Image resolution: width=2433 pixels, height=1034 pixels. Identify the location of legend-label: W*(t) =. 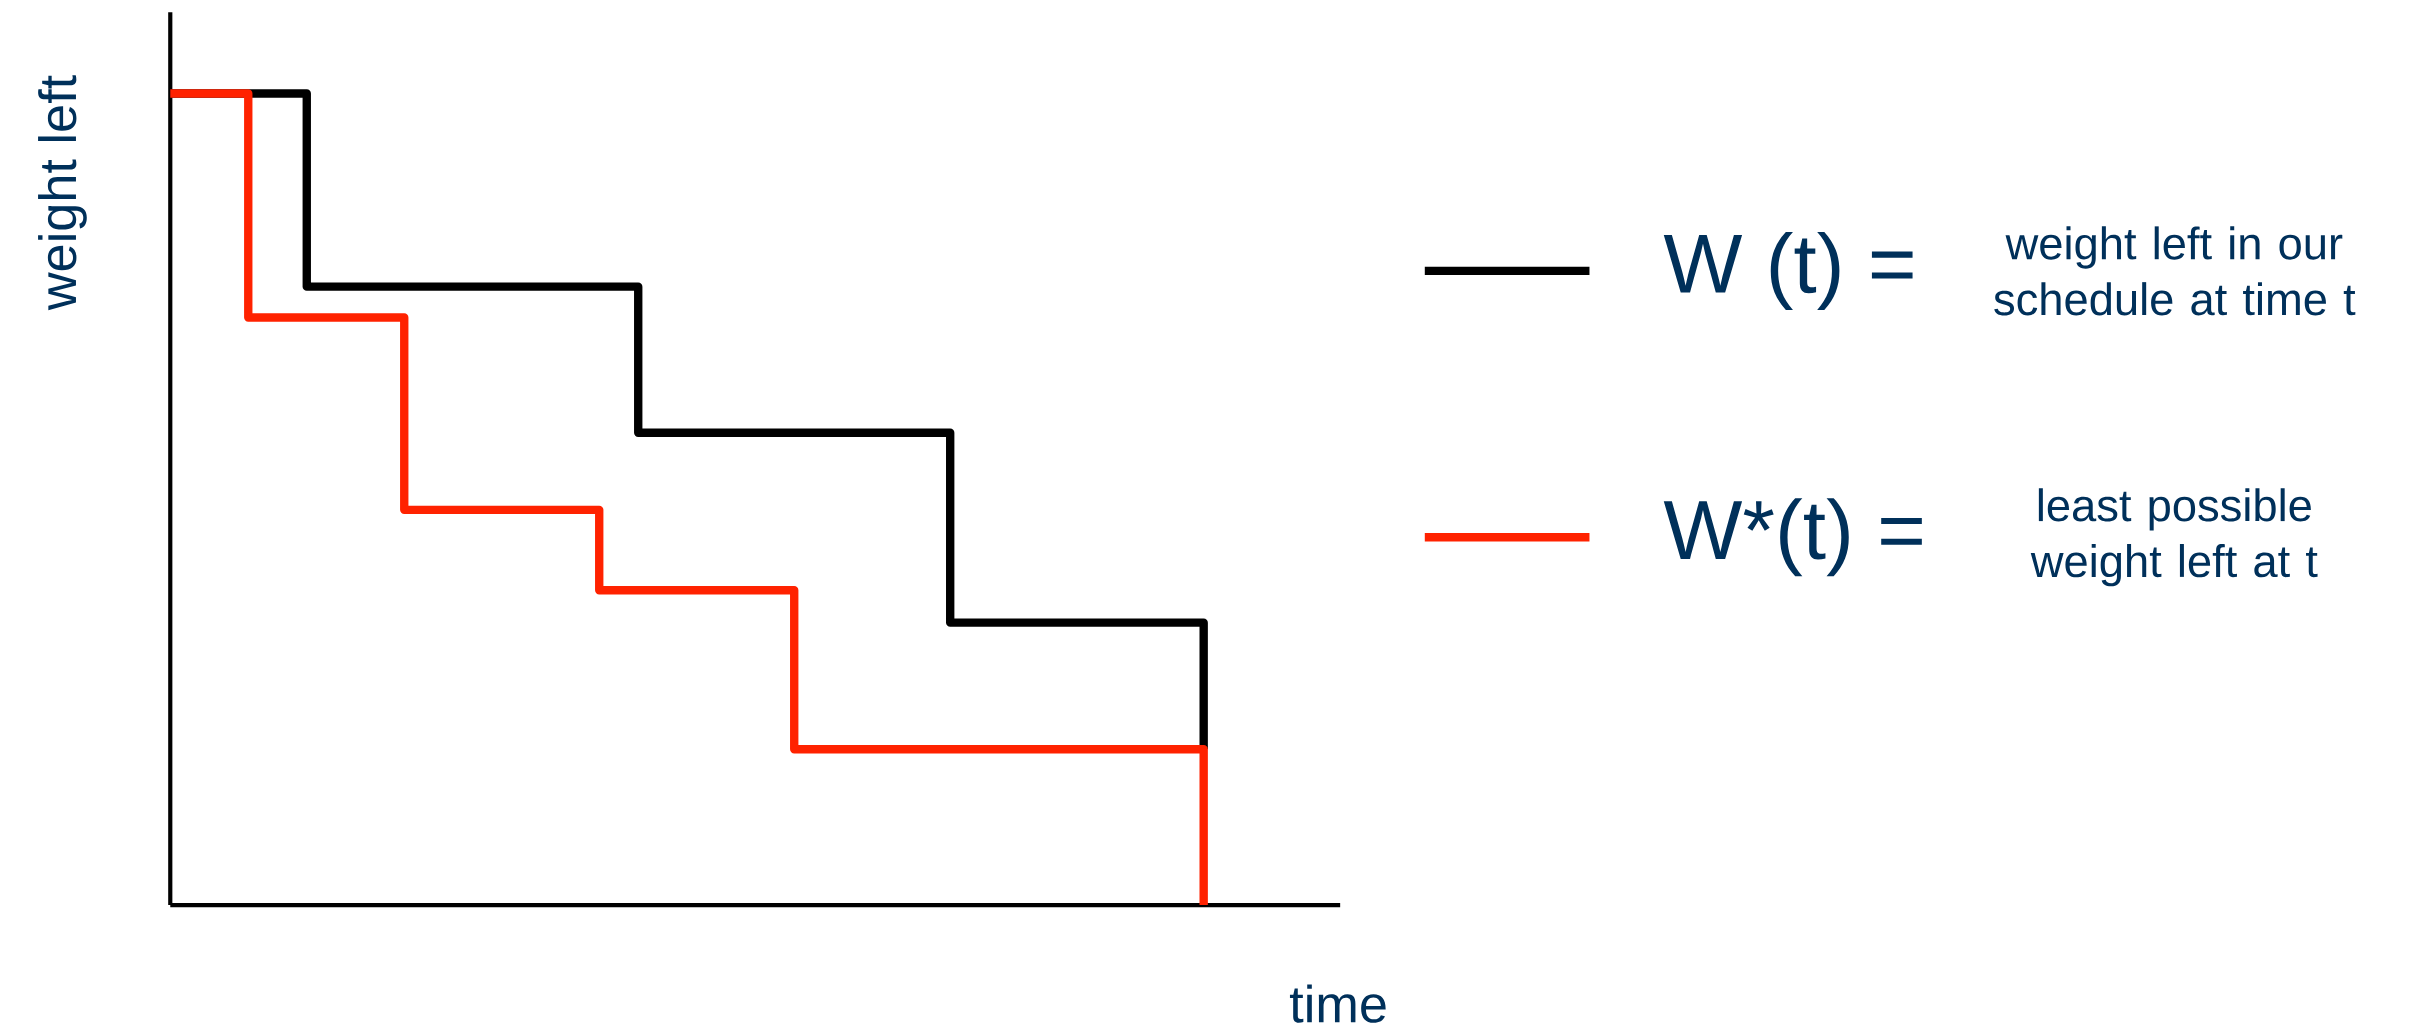
(1792, 537).